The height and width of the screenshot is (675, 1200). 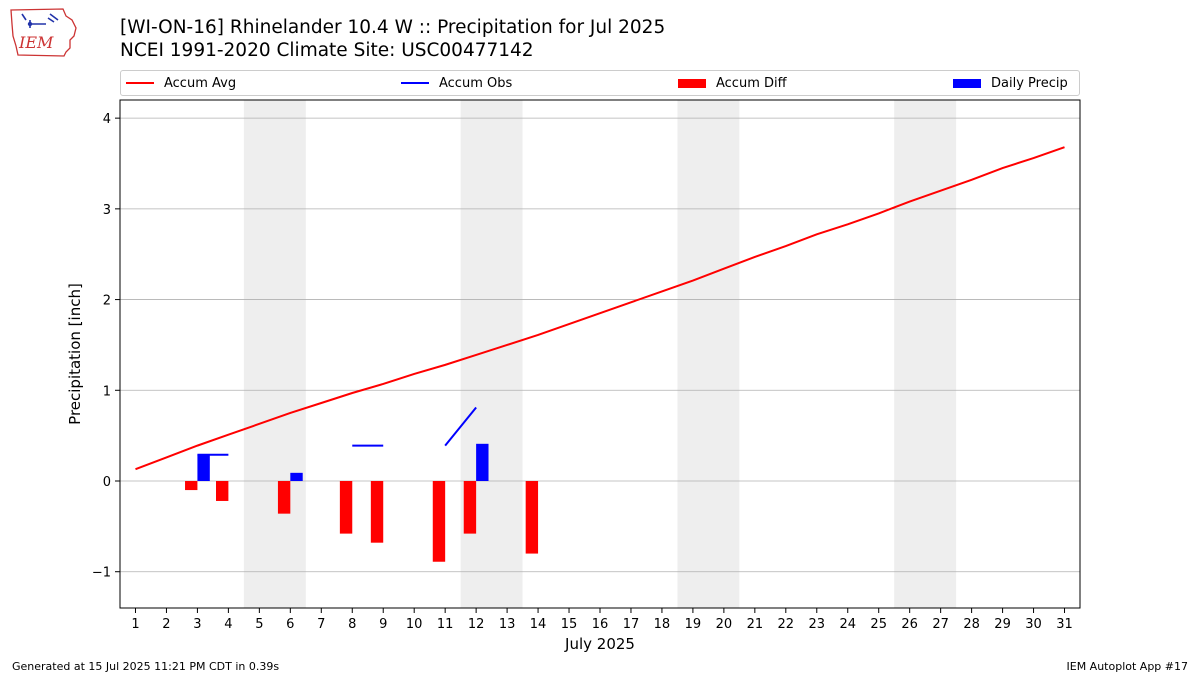 I want to click on y-axis: −1 0 1 2 3 4, so click(x=106, y=346).